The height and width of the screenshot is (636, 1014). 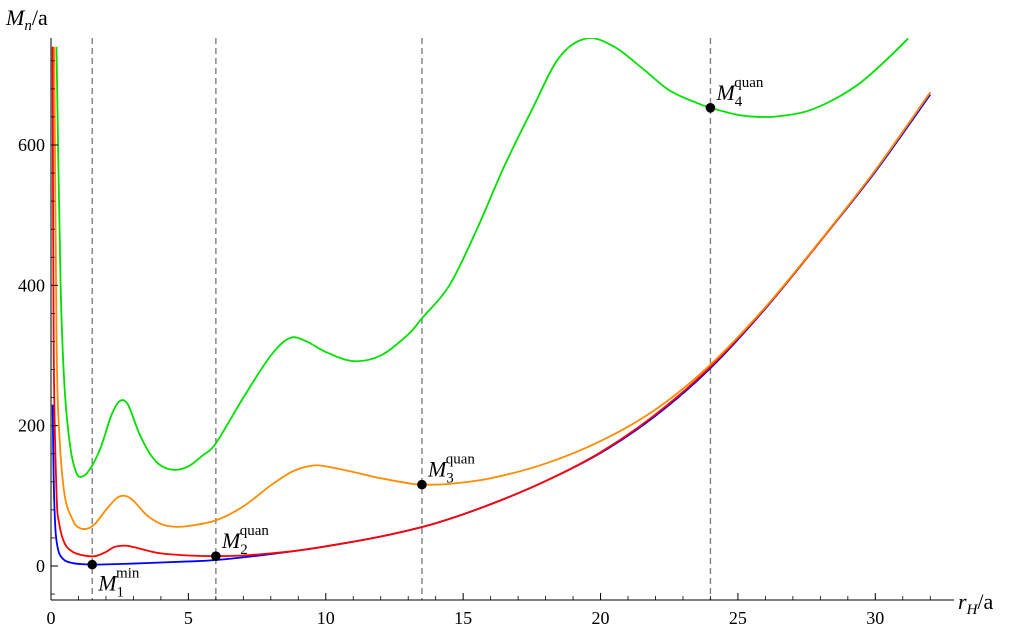 What do you see at coordinates (31, 145) in the screenshot?
I see `y-tick-label-600: 600` at bounding box center [31, 145].